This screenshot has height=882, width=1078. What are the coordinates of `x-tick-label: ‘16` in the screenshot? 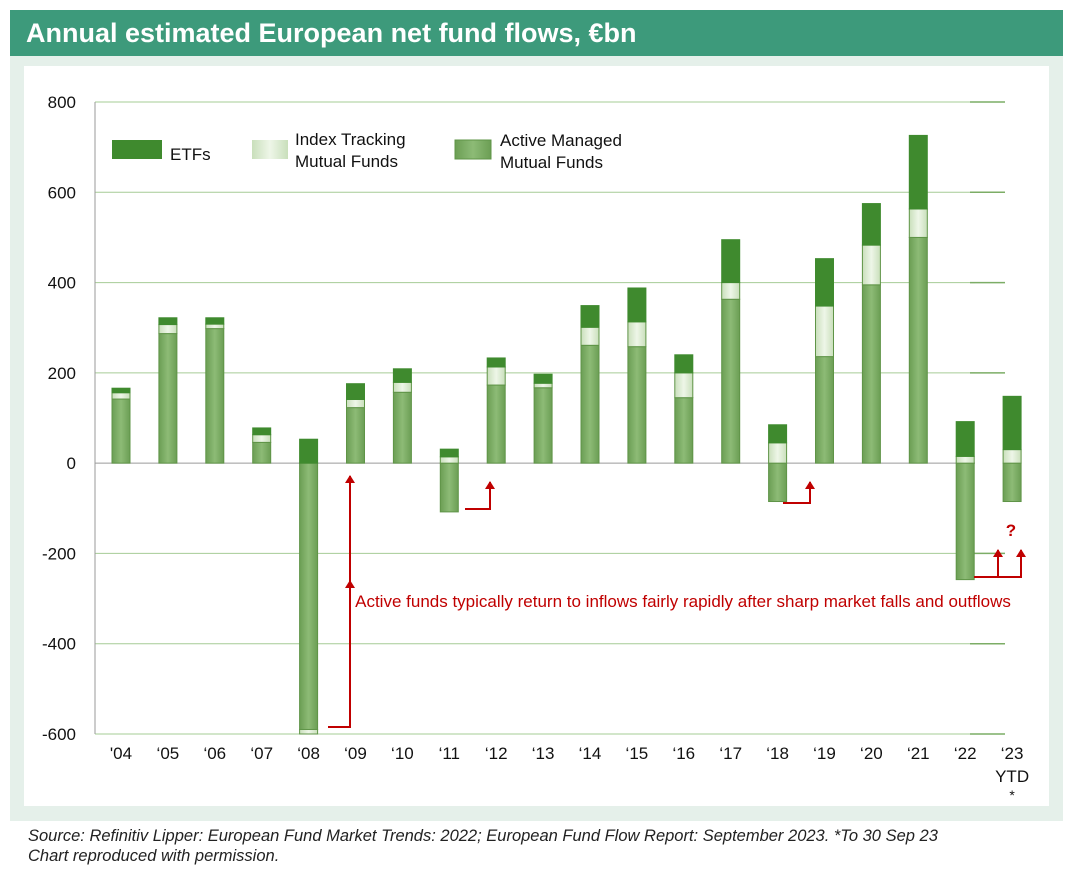 It's located at (683, 753).